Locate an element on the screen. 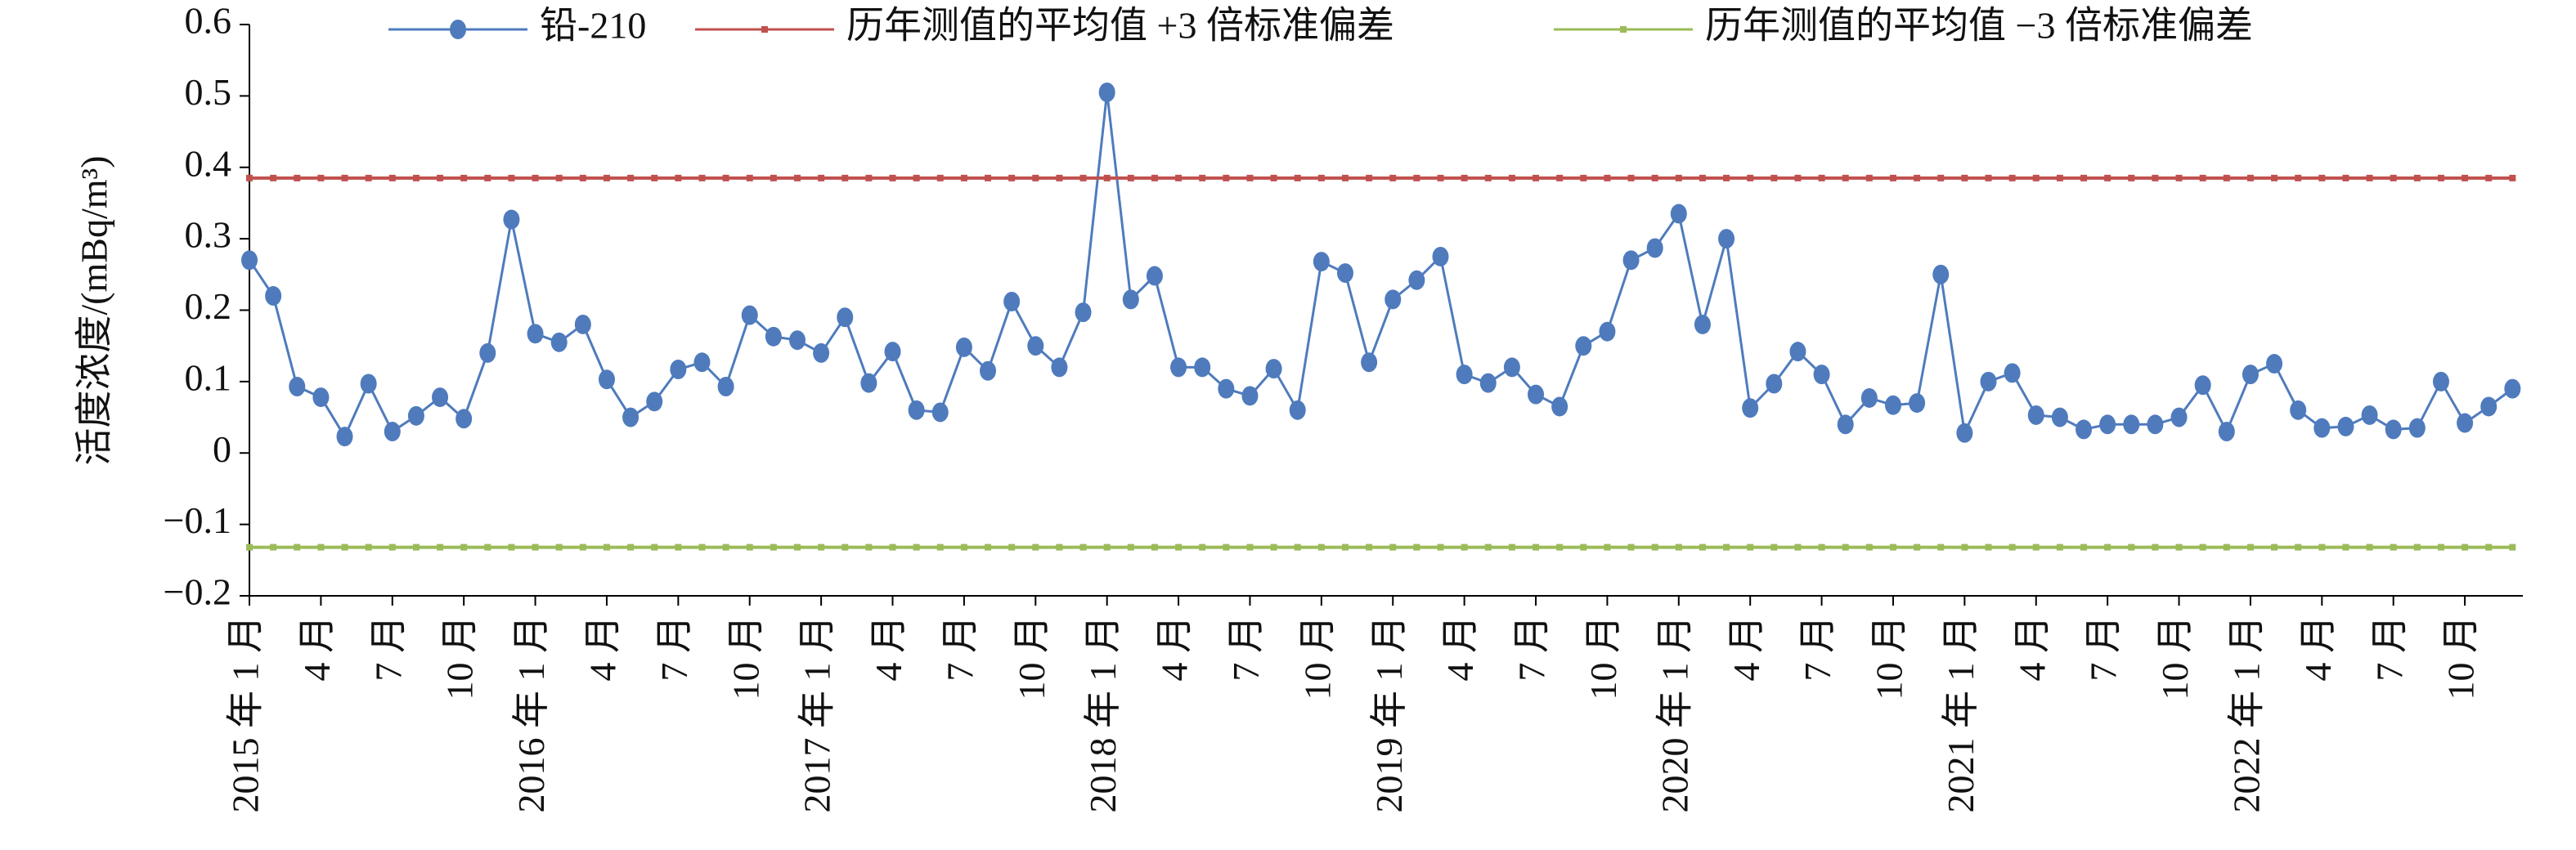 The image size is (2576, 850). x-tick-label: 2017 年 1 月 is located at coordinates (817, 714).